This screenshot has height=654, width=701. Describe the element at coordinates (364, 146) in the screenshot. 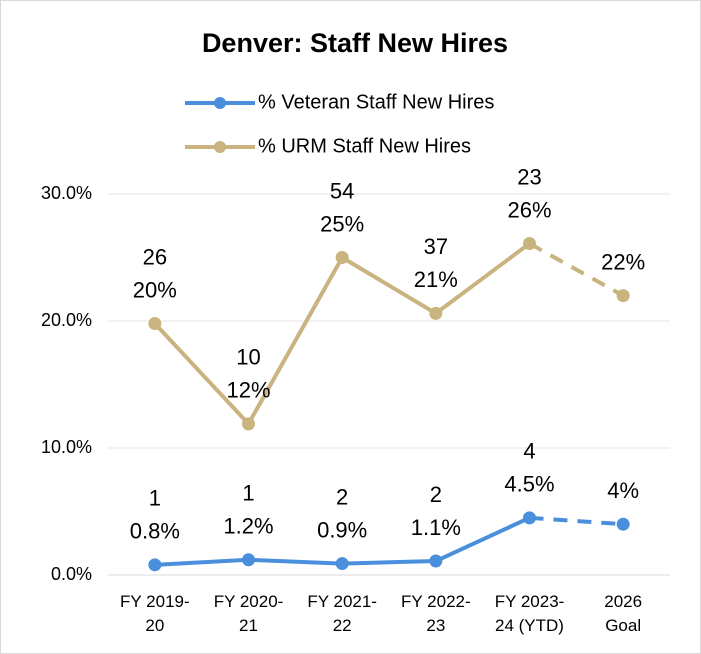

I see `legend-label: % URM Staff New Hires` at that location.